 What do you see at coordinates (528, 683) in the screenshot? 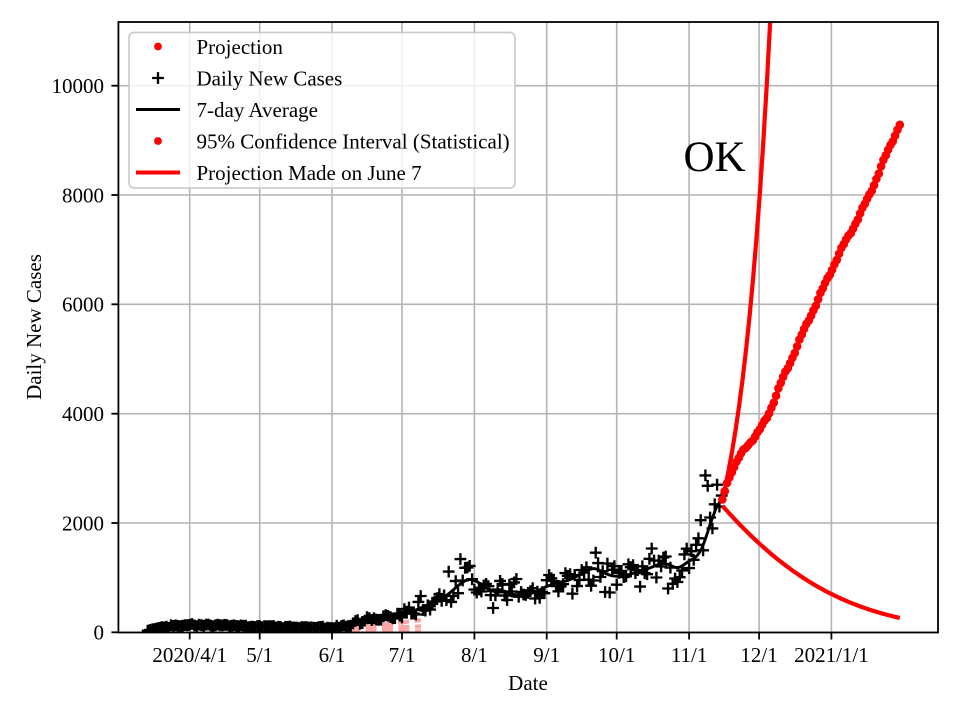
I see `svg-text: Date` at bounding box center [528, 683].